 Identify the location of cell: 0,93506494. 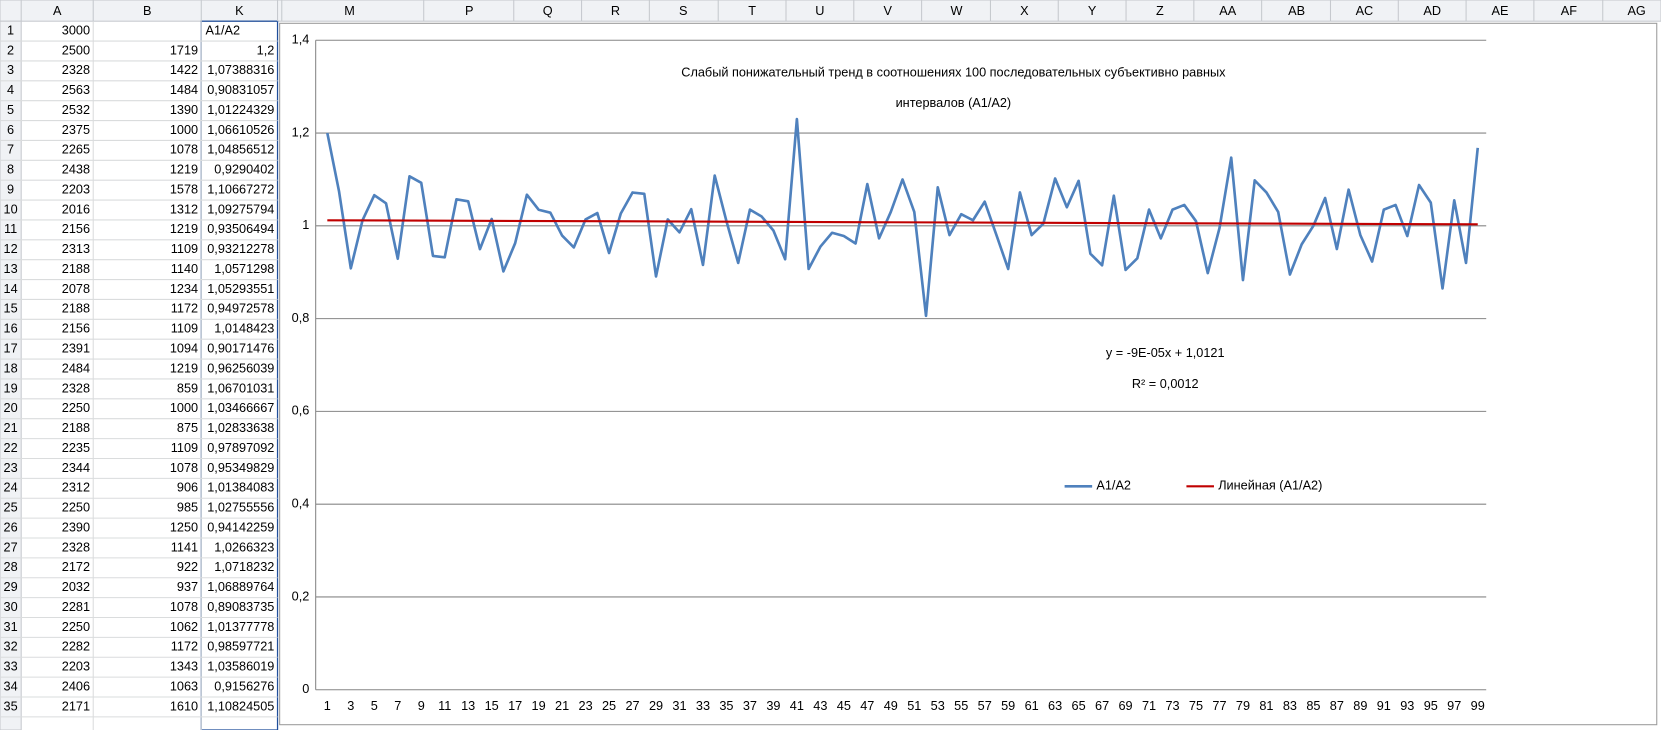
(240, 228).